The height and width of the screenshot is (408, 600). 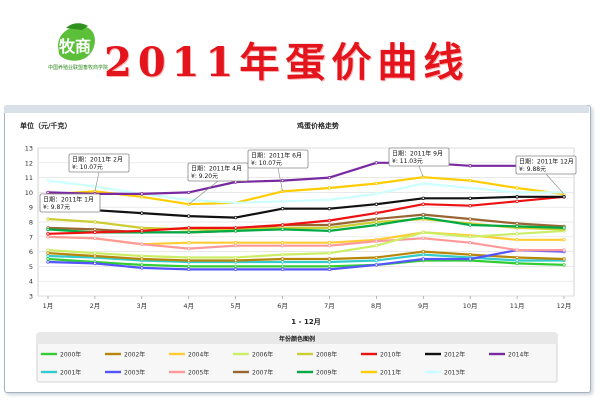 What do you see at coordinates (407, 161) in the screenshot?
I see `annotation-value: ¥: 11.03元` at bounding box center [407, 161].